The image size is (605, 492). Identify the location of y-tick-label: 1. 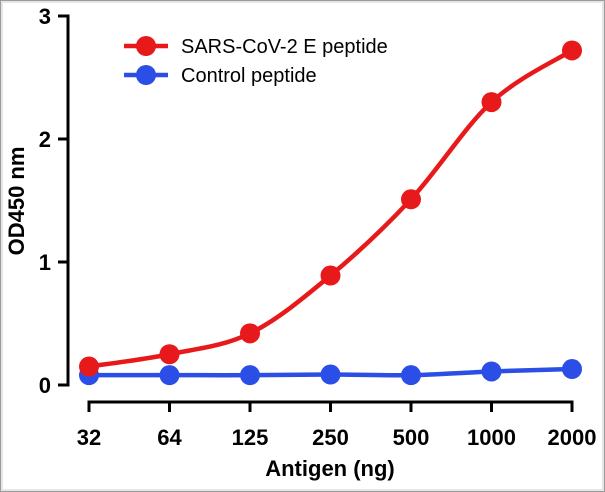
(45, 262).